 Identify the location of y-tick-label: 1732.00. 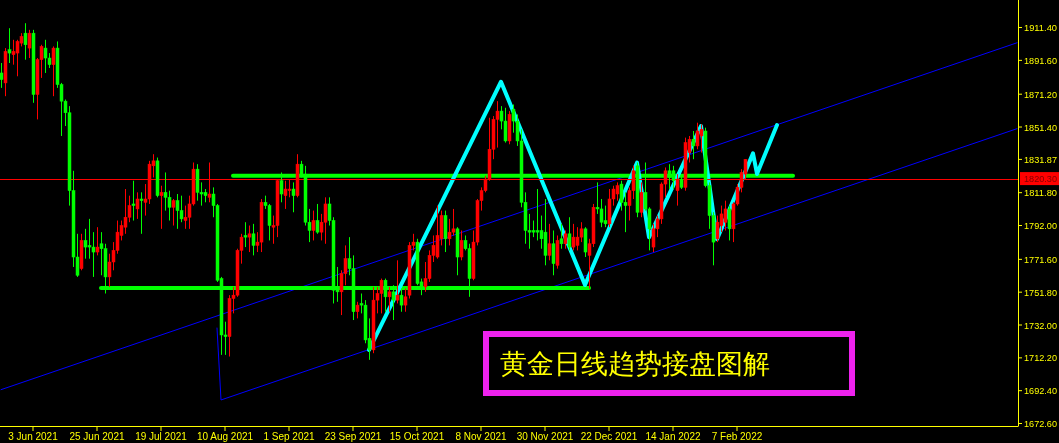
(1041, 325).